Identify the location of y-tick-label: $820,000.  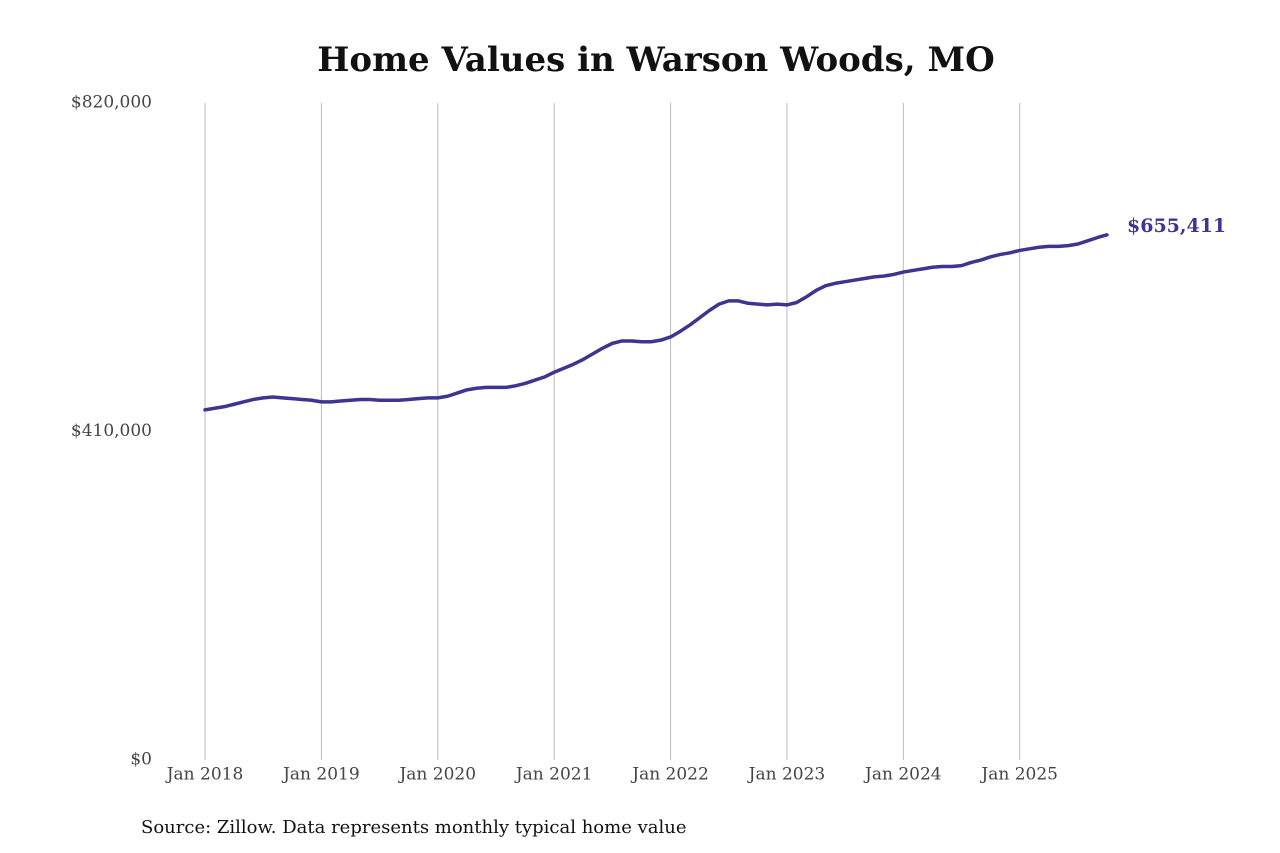
(111, 103).